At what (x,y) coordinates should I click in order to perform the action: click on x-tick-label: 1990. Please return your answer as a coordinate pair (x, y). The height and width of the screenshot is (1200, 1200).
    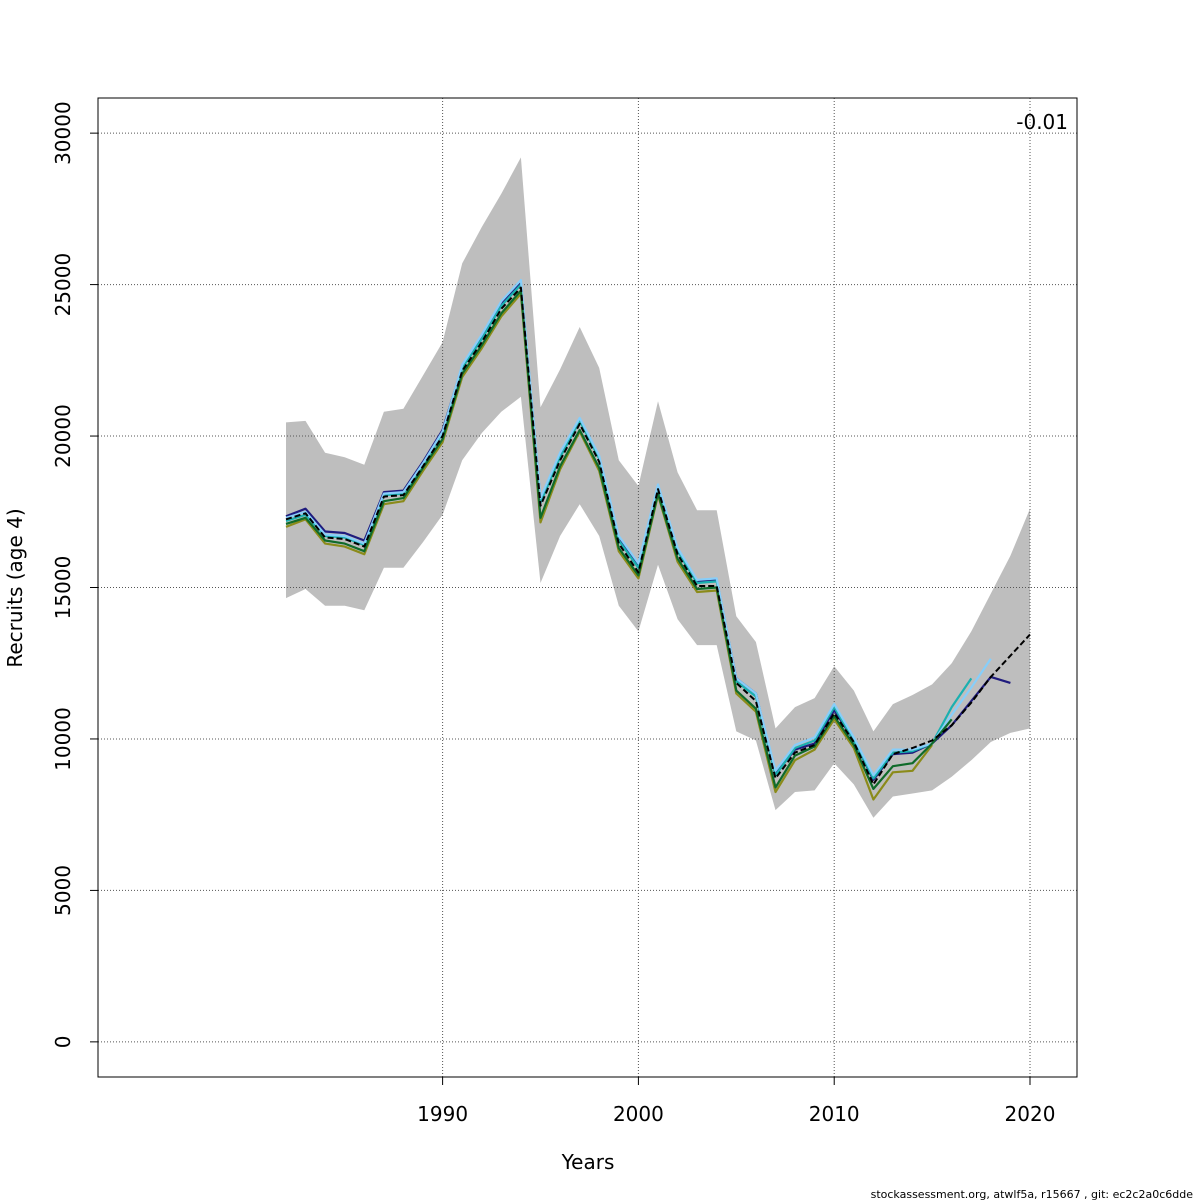
    Looking at the image, I should click on (442, 1114).